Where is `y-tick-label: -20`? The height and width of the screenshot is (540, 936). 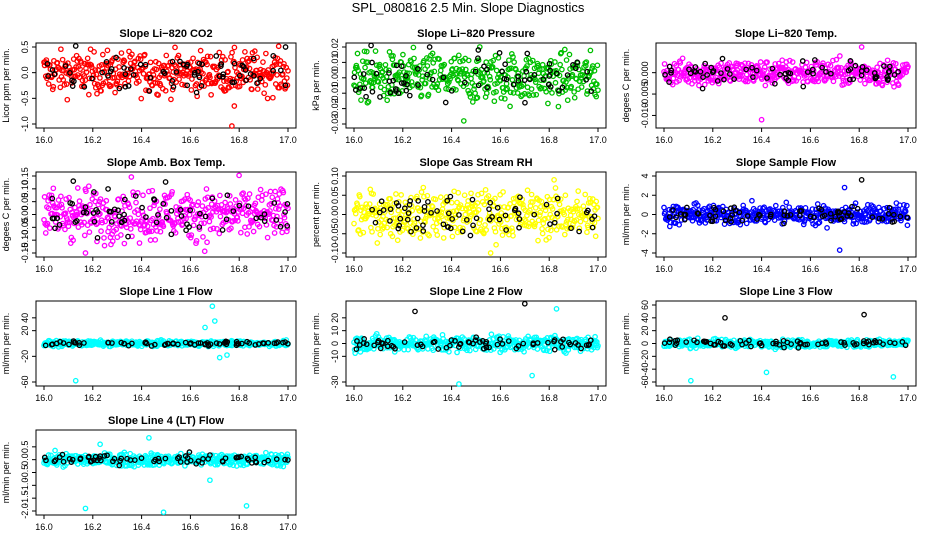
y-tick-label: -20 is located at coordinates (645, 356).